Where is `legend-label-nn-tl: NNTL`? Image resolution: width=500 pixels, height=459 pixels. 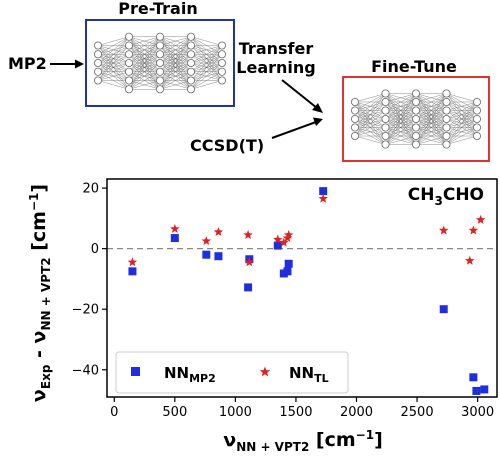 legend-label-nn-tl: NNTL is located at coordinates (309, 374).